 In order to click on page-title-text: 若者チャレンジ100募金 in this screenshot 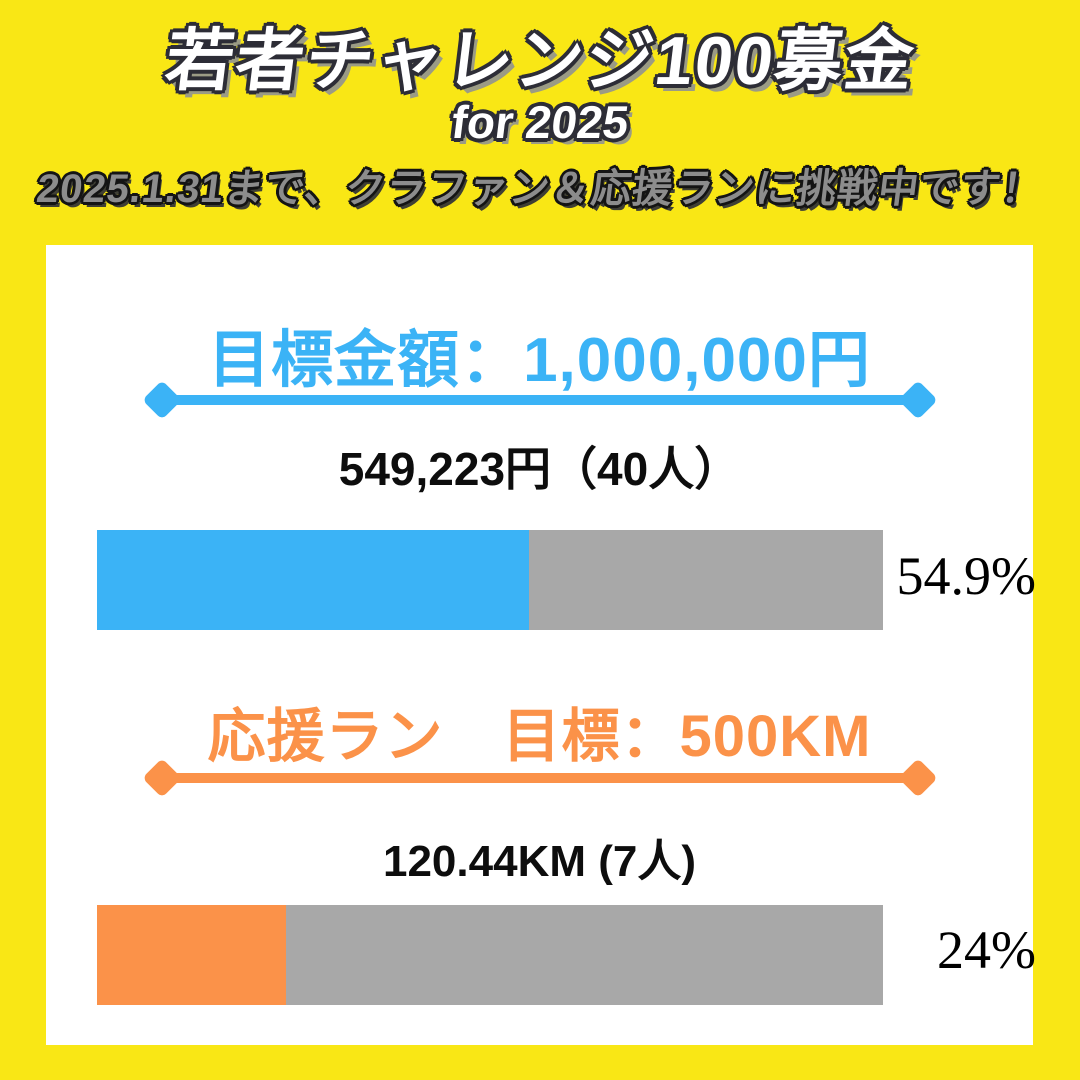, I will do `click(540, 61)`.